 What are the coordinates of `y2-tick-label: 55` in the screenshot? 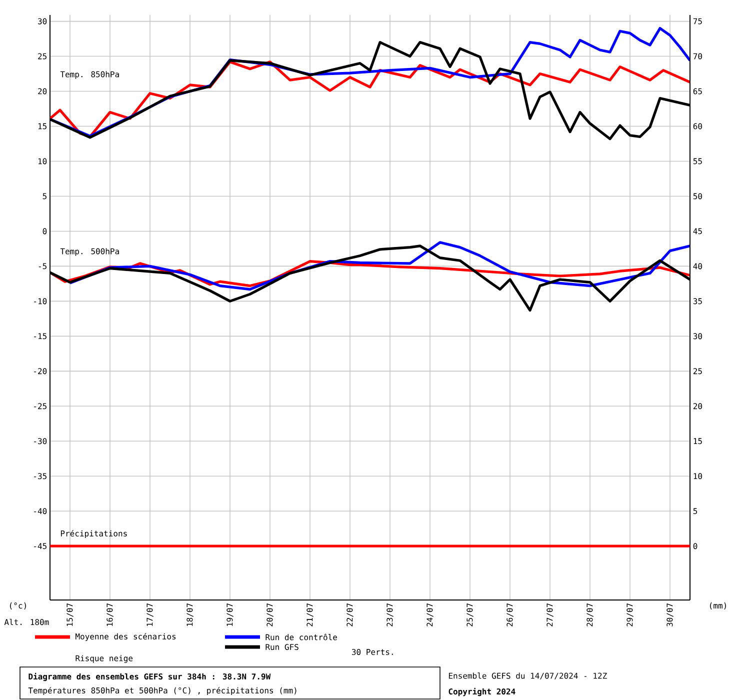 It's located at (697, 161).